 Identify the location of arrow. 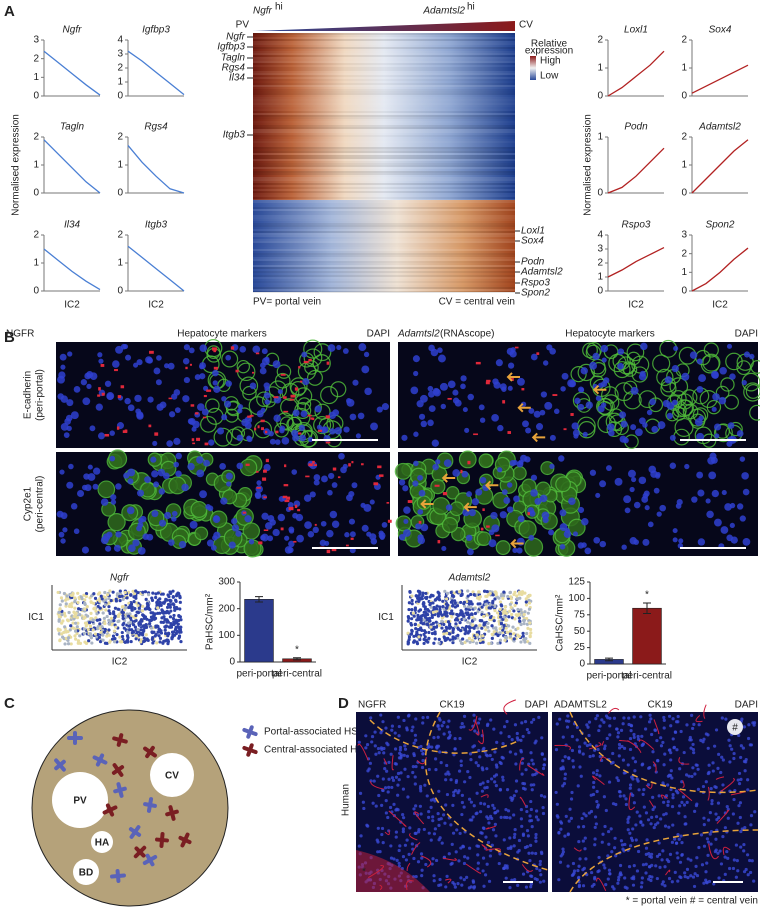
(538, 437).